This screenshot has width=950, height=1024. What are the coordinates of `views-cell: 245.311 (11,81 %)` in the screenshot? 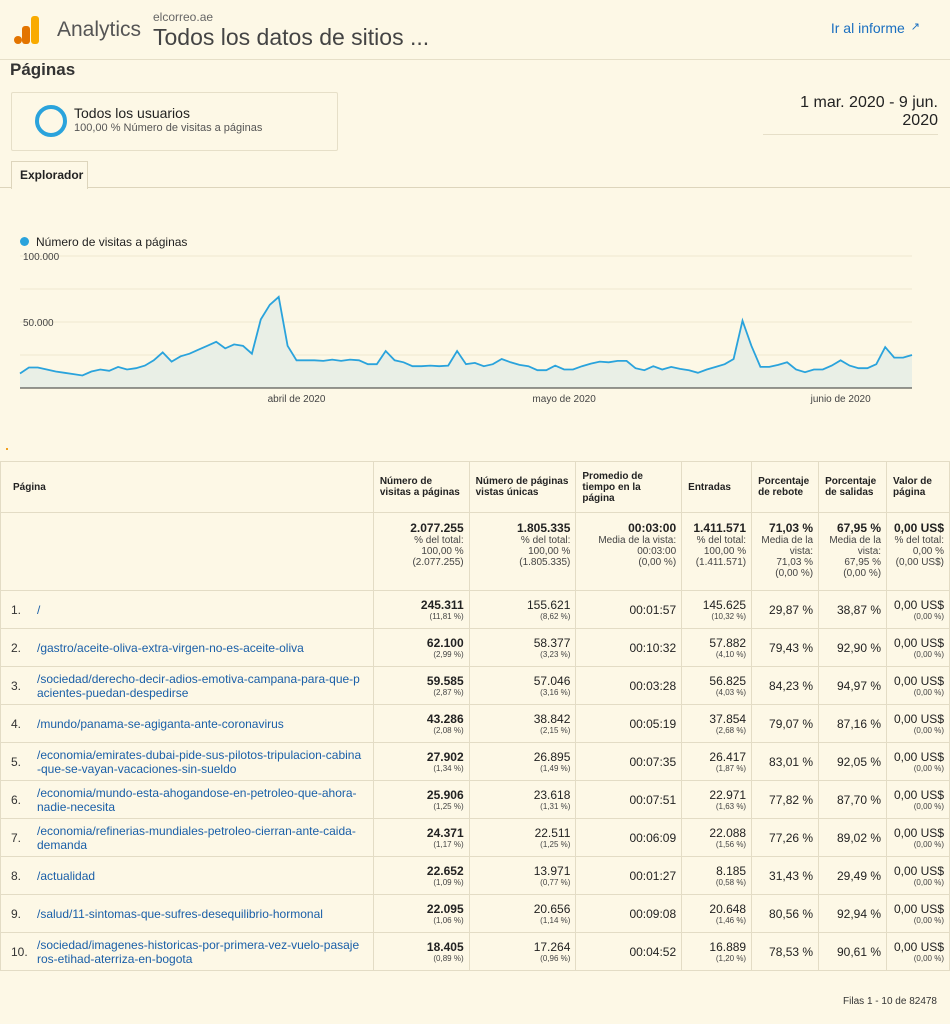 It's located at (421, 609).